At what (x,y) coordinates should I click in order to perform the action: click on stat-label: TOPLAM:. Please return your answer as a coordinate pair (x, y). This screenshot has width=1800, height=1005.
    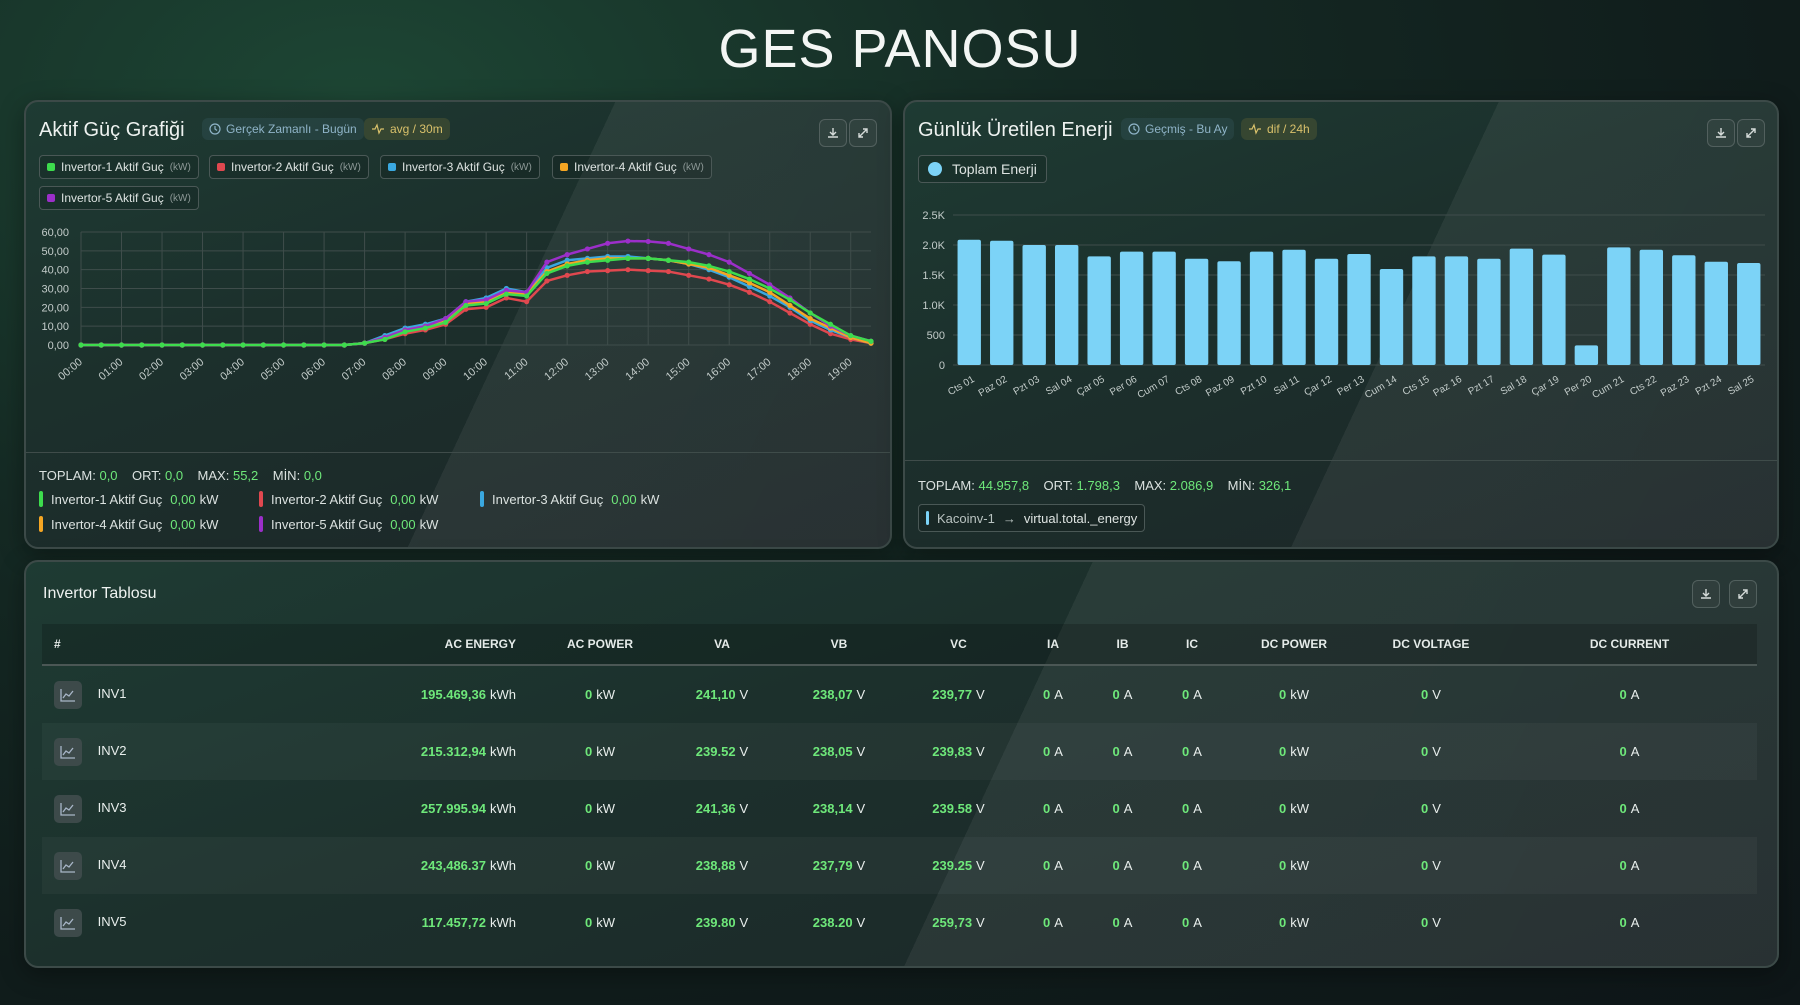
    Looking at the image, I should click on (946, 485).